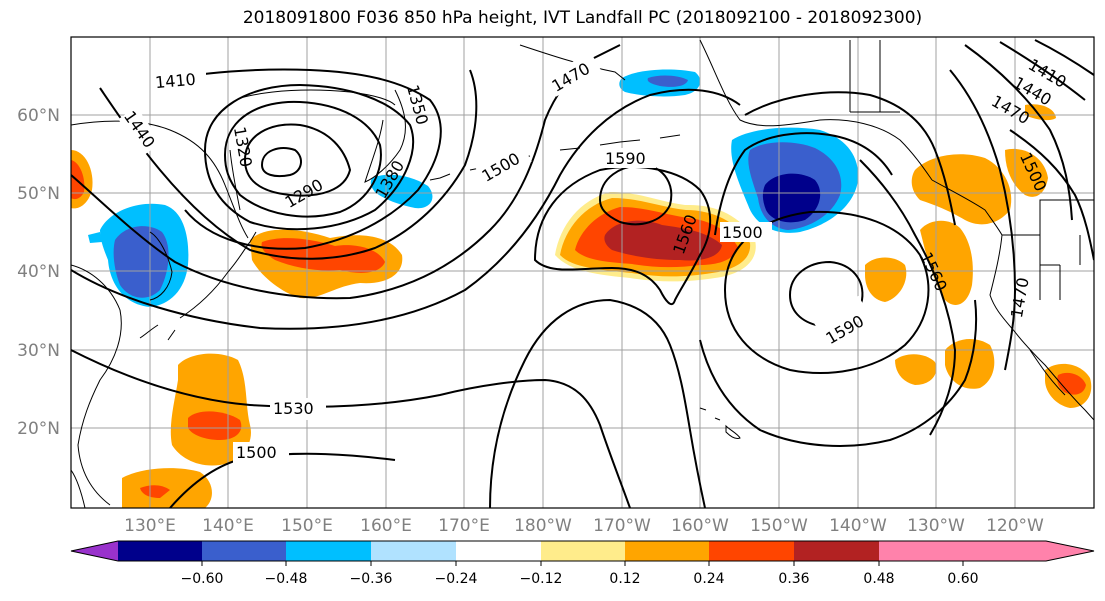 Image resolution: width=1105 pixels, height=601 pixels. What do you see at coordinates (886, 279) in the screenshot?
I see `ivt-pos-westcoast-d` at bounding box center [886, 279].